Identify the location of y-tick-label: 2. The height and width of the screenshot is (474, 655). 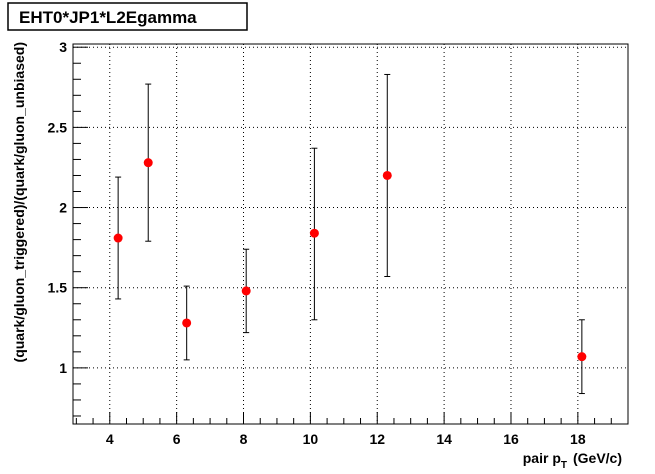
(63, 208).